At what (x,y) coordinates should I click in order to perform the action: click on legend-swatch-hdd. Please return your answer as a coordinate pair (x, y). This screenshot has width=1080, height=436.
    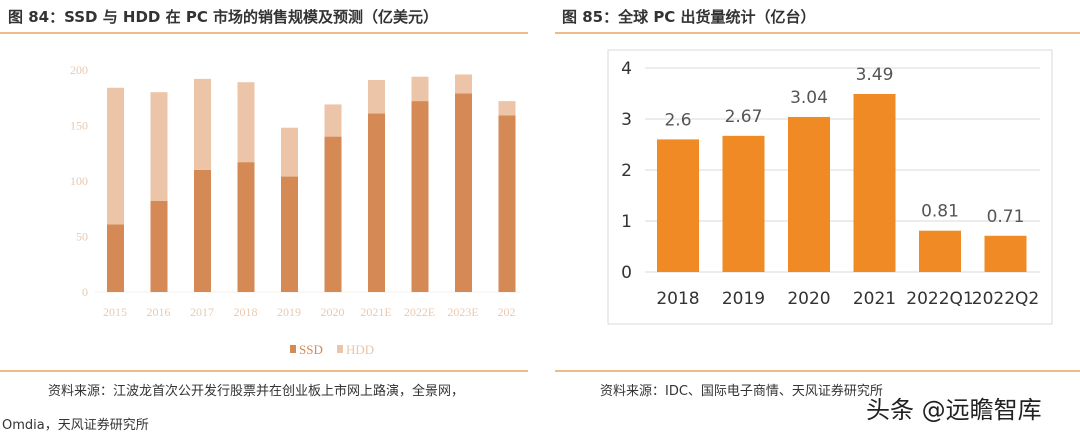
    Looking at the image, I should click on (340, 349).